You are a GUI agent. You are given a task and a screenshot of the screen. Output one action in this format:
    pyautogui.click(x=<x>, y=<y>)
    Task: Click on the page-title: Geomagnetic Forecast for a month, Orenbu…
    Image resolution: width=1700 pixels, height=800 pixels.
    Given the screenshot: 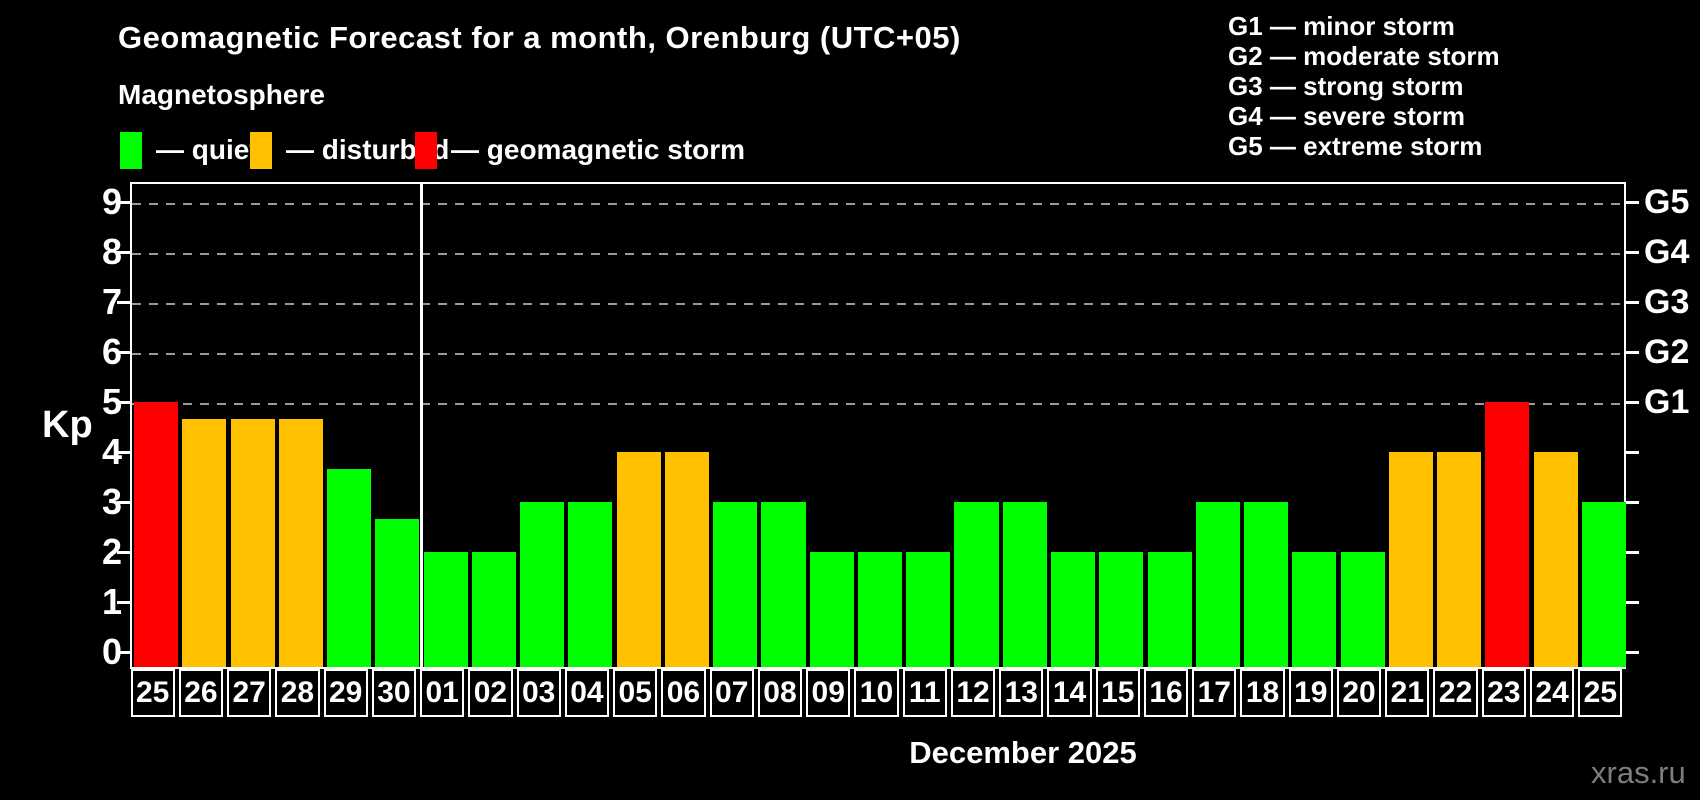 What is the action you would take?
    pyautogui.click(x=539, y=37)
    